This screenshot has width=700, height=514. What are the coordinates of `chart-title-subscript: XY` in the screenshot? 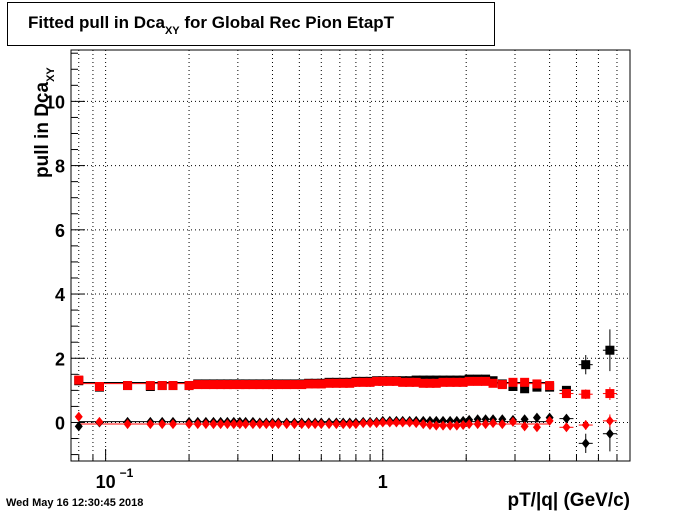 It's located at (172, 31).